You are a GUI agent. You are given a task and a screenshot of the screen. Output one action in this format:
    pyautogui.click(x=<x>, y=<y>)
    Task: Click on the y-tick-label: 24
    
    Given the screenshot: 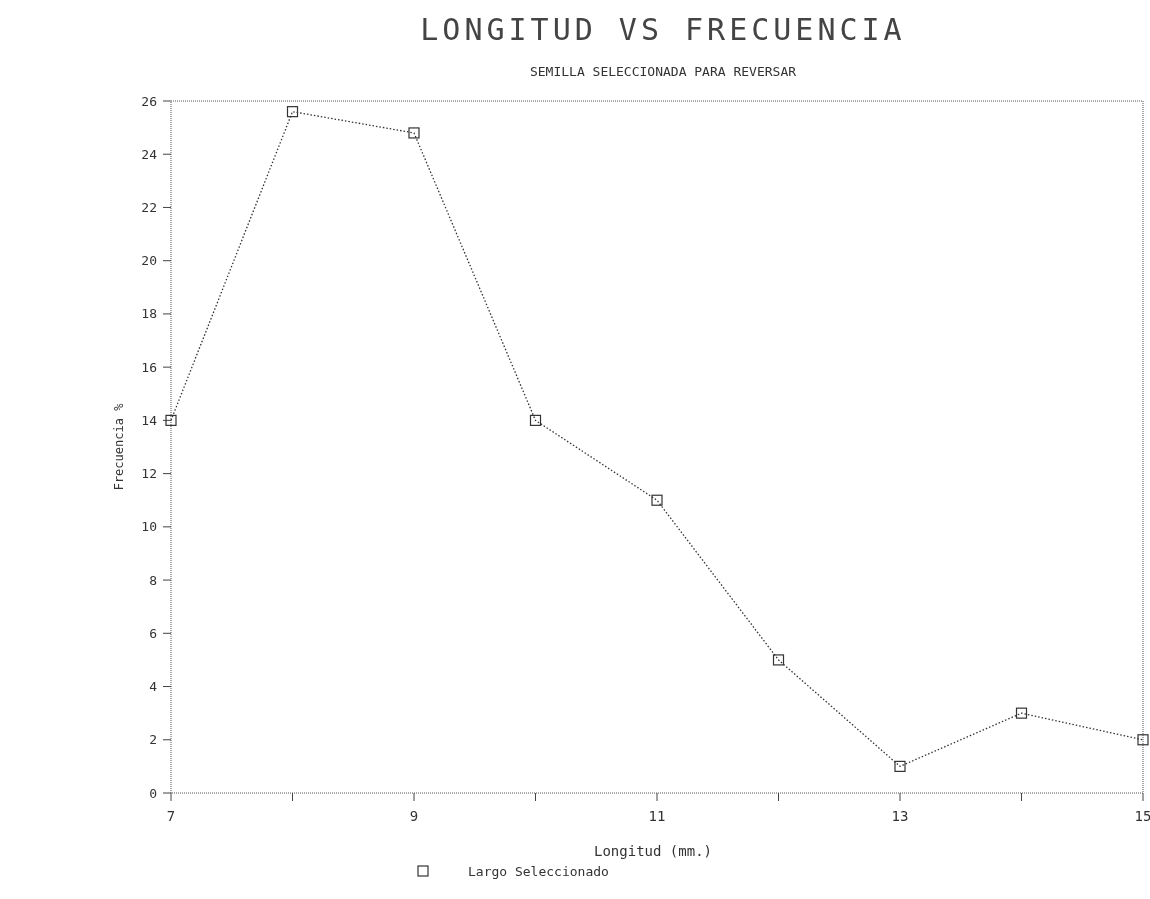 What is the action you would take?
    pyautogui.click(x=149, y=154)
    